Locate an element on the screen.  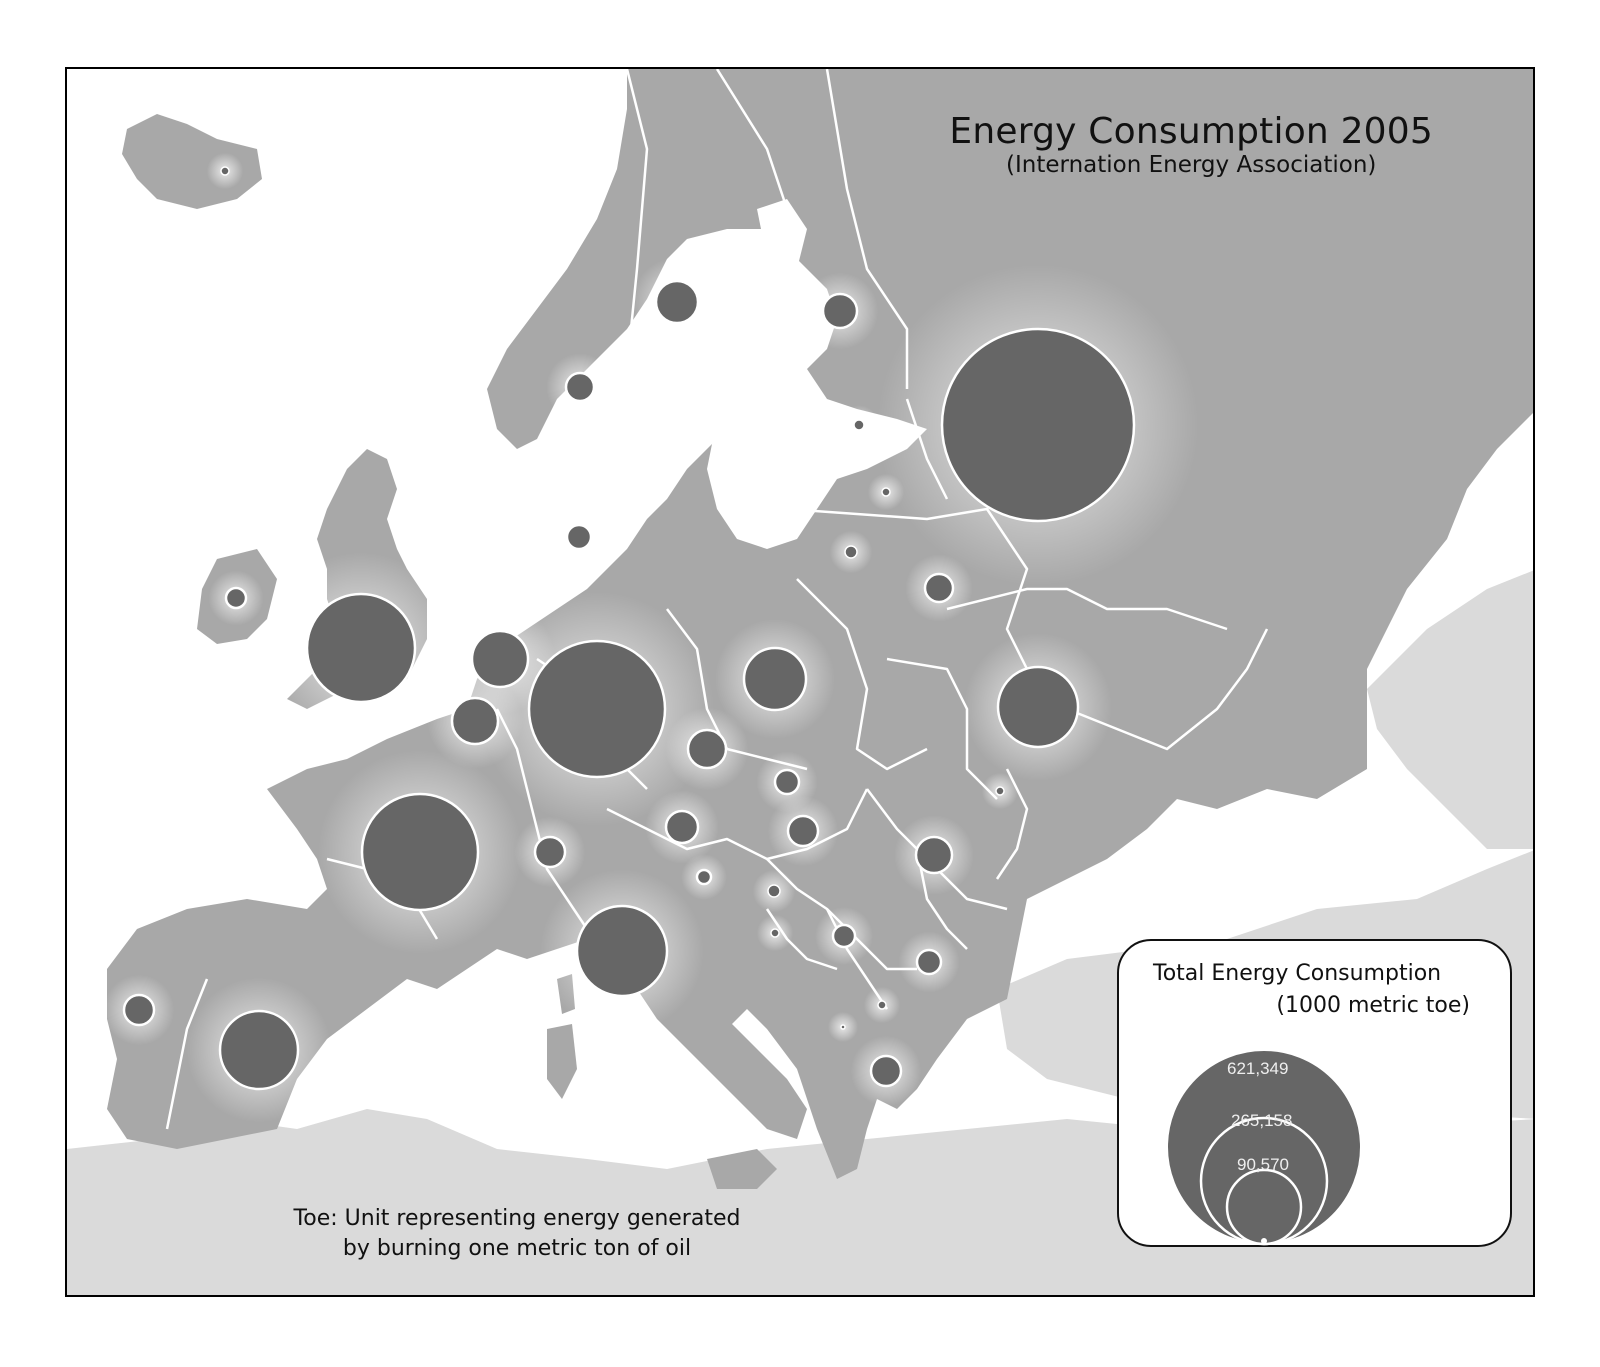
bubble-finland is located at coordinates (840, 311).